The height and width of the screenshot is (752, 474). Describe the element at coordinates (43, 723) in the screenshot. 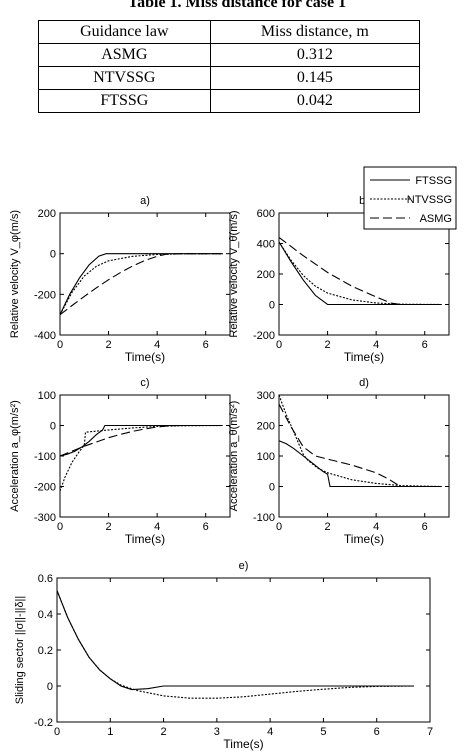

I see `y-tick-label: -0.2` at that location.